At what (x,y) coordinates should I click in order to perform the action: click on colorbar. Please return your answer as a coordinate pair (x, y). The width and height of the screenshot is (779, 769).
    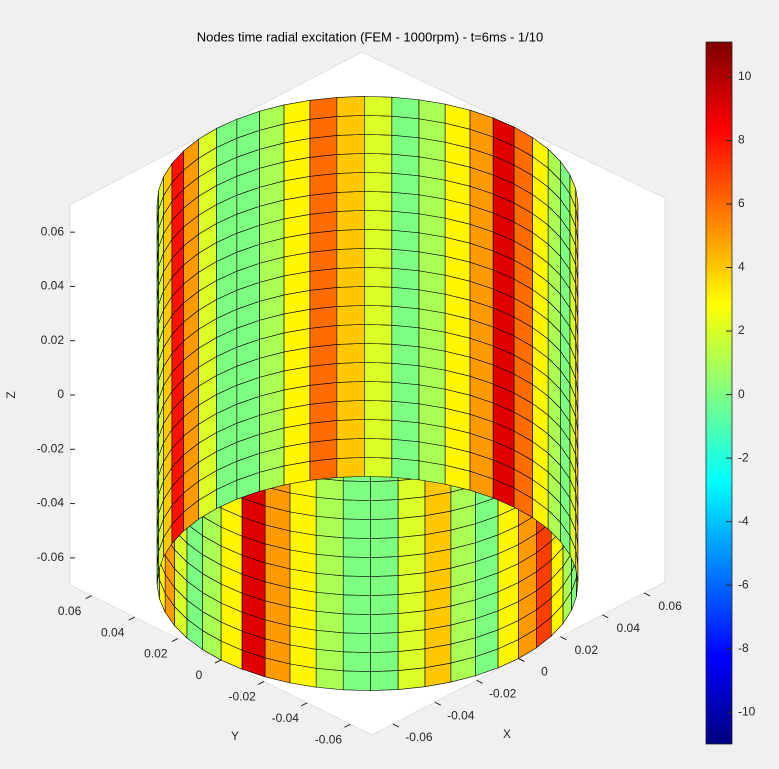
    Looking at the image, I should click on (719, 393).